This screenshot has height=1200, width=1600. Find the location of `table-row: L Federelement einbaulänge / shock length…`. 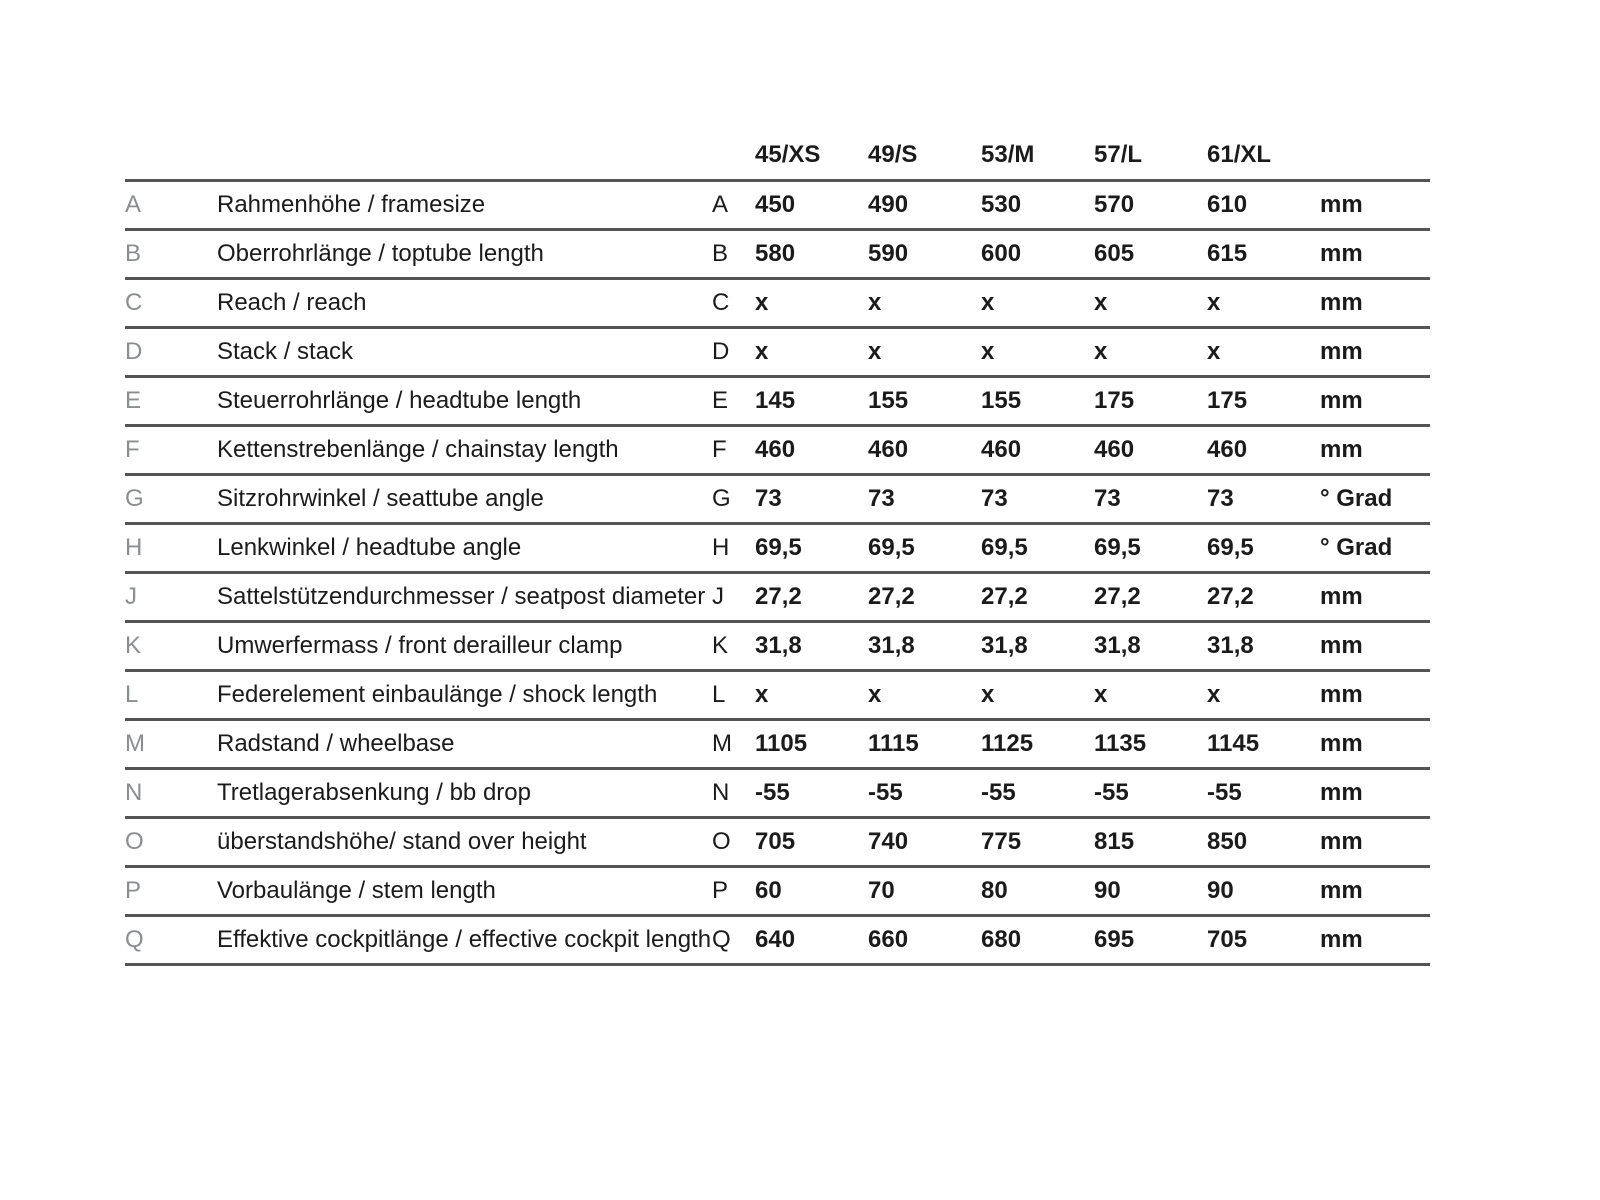

table-row: L Federelement einbaulänge / shock length… is located at coordinates (777, 695).